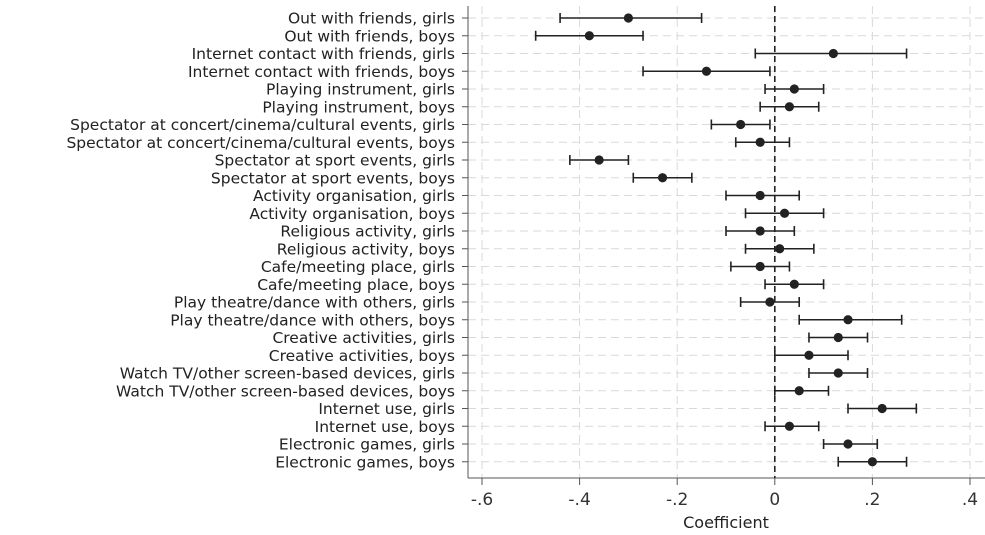 The width and height of the screenshot is (985, 535). What do you see at coordinates (677, 500) in the screenshot?
I see `x-tick-label: -.2` at bounding box center [677, 500].